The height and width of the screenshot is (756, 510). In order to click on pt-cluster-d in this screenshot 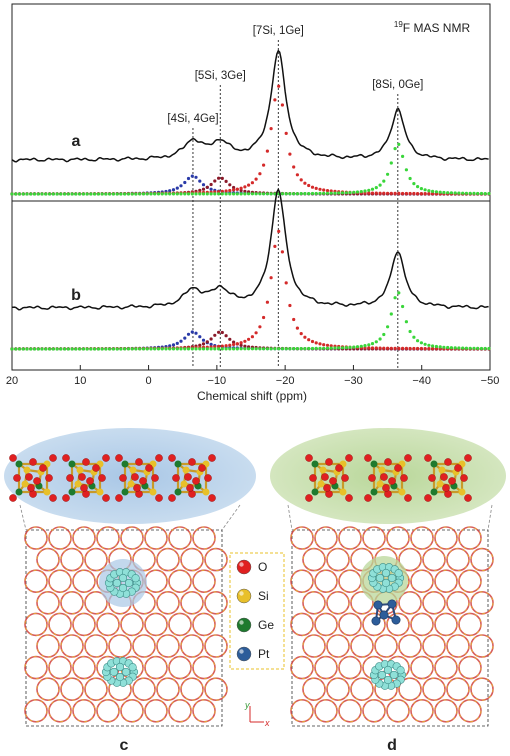, I will do `click(386, 612)`.